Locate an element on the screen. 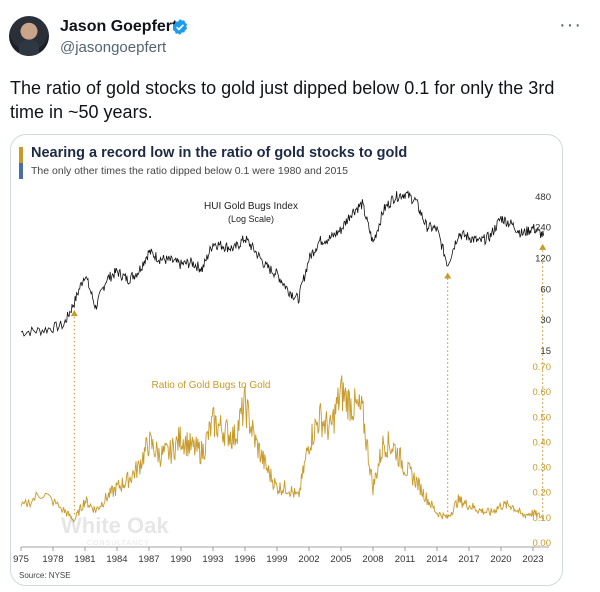 This screenshot has width=600, height=592. x-tick-label-1: 1978 is located at coordinates (52, 559).